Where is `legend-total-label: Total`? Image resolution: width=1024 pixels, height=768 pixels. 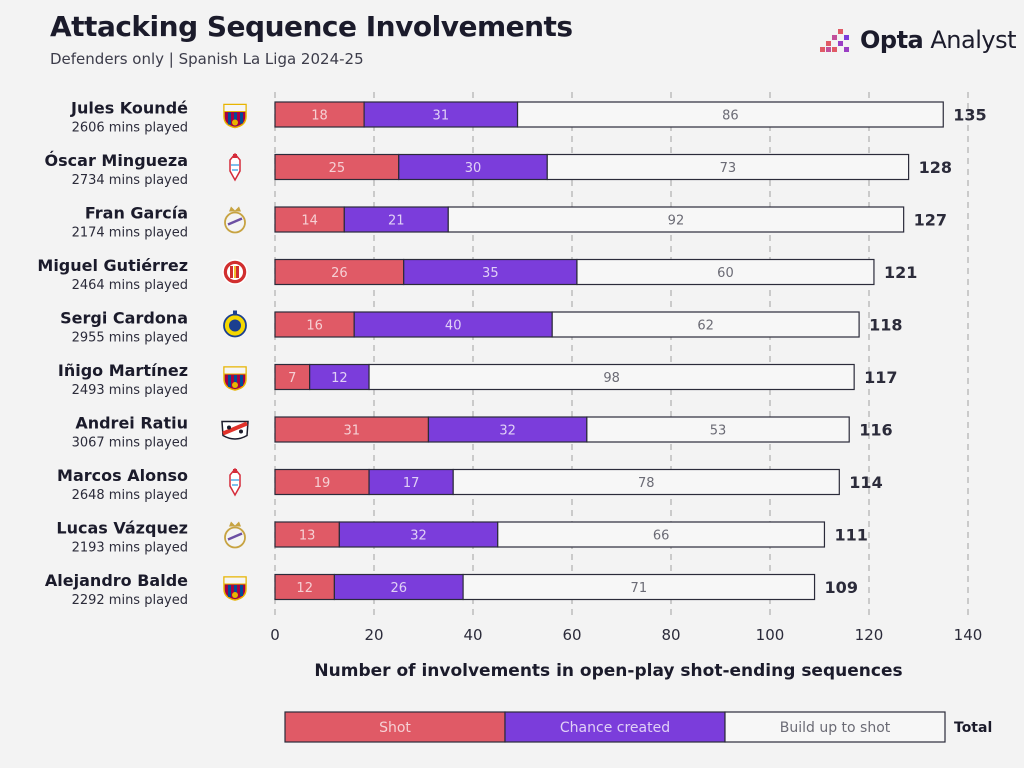
legend-total-label: Total is located at coordinates (973, 728).